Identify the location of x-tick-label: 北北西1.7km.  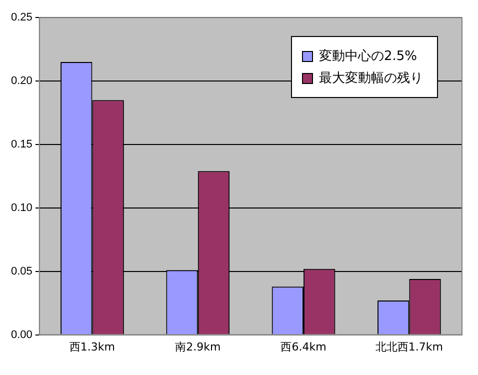
(409, 347).